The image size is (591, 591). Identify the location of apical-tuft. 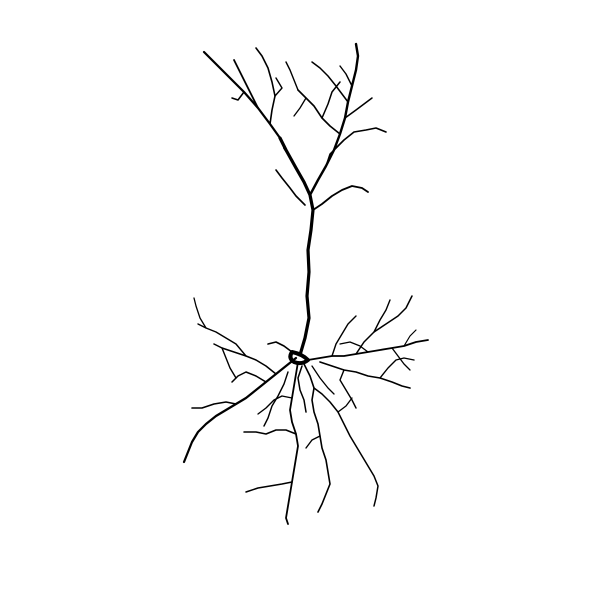
(294, 126).